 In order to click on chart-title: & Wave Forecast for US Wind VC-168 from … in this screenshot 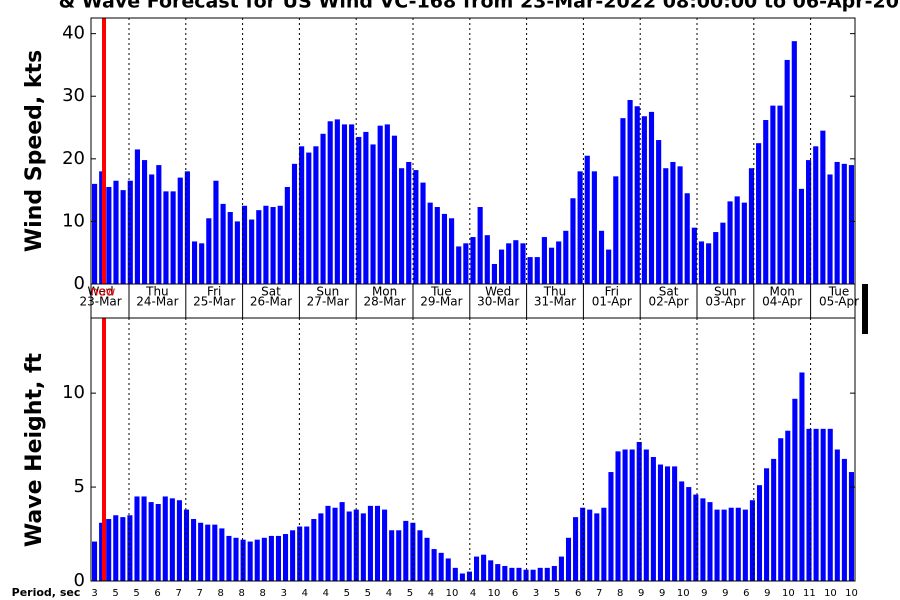, I will do `click(479, 6)`.